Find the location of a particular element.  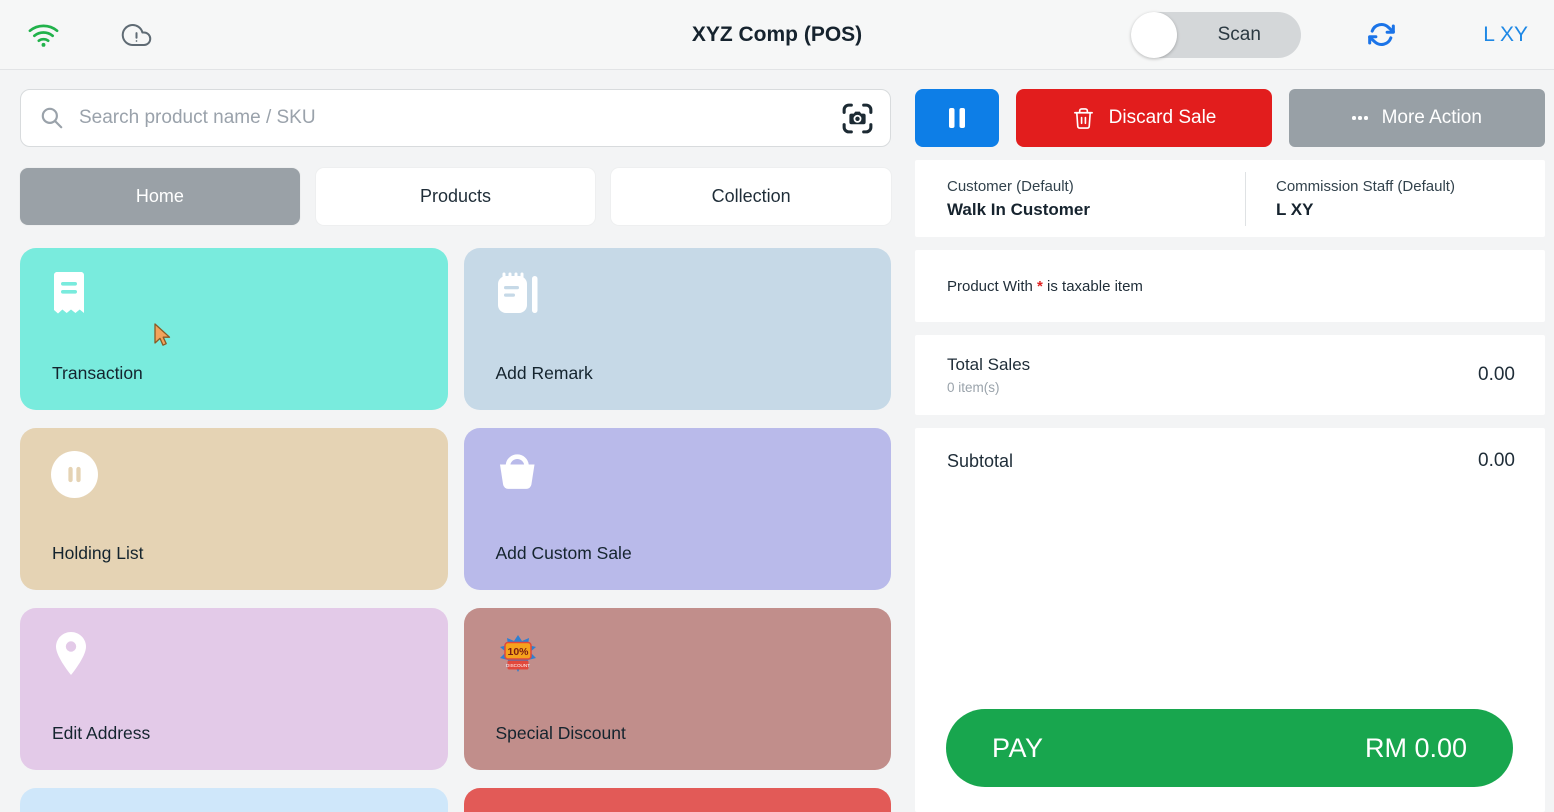

taxable-note: Product With * is taxable item is located at coordinates (1045, 286).